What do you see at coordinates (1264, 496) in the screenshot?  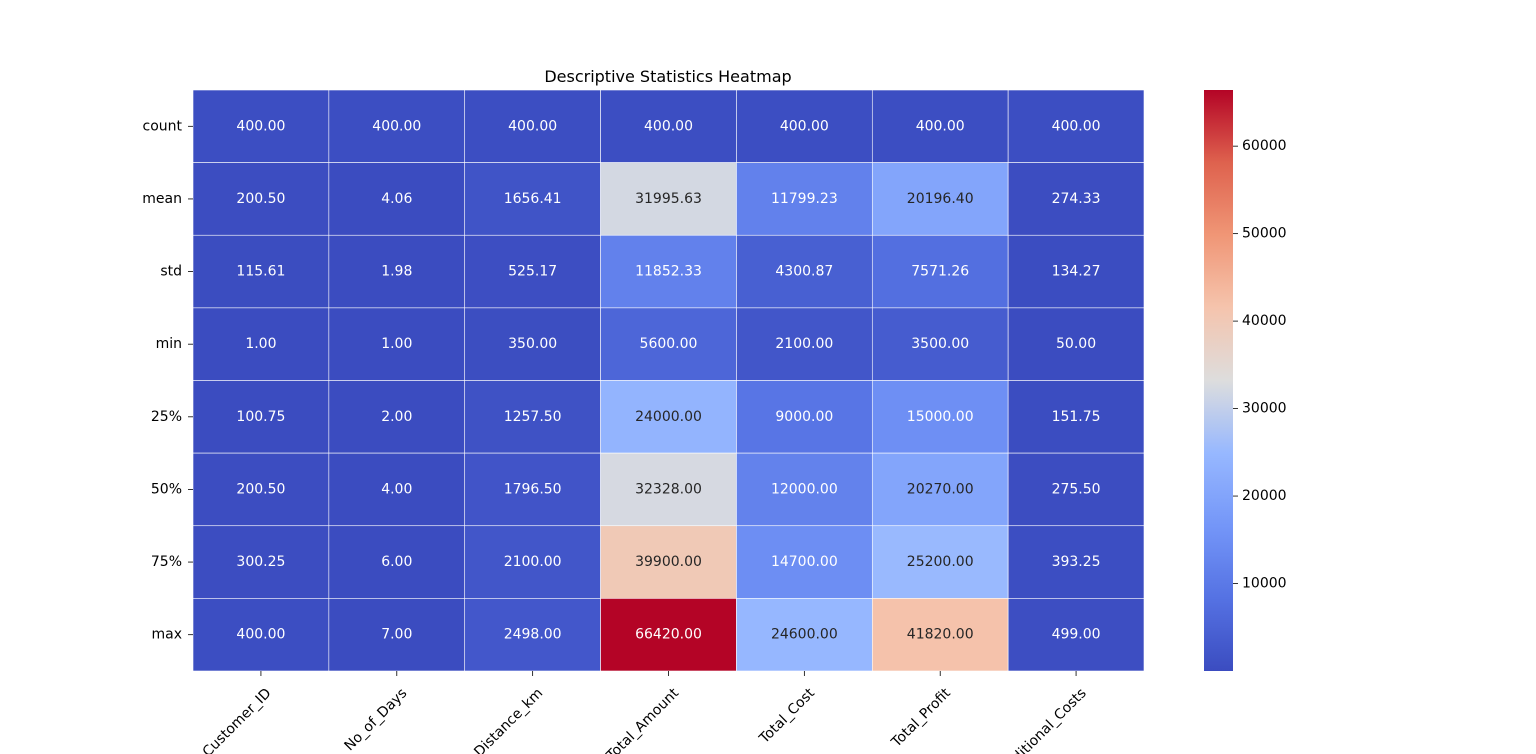 I see `colorbar-tick-label: 20000` at bounding box center [1264, 496].